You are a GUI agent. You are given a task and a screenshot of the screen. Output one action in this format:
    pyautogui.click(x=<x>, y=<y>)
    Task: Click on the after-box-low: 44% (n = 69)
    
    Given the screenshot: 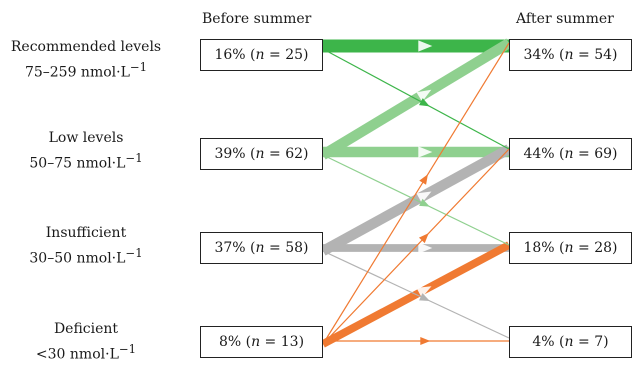 What is the action you would take?
    pyautogui.click(x=570, y=154)
    